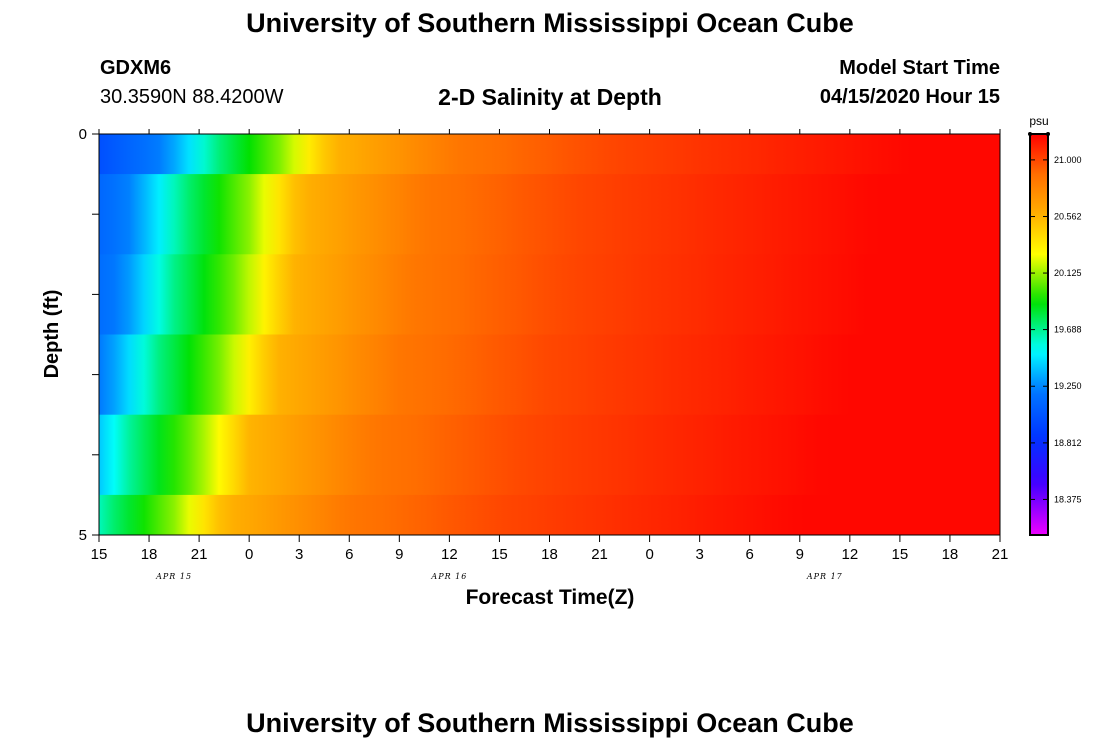 The height and width of the screenshot is (750, 1100). Describe the element at coordinates (1068, 217) in the screenshot. I see `colorbar-tick-label: 20.562` at that location.